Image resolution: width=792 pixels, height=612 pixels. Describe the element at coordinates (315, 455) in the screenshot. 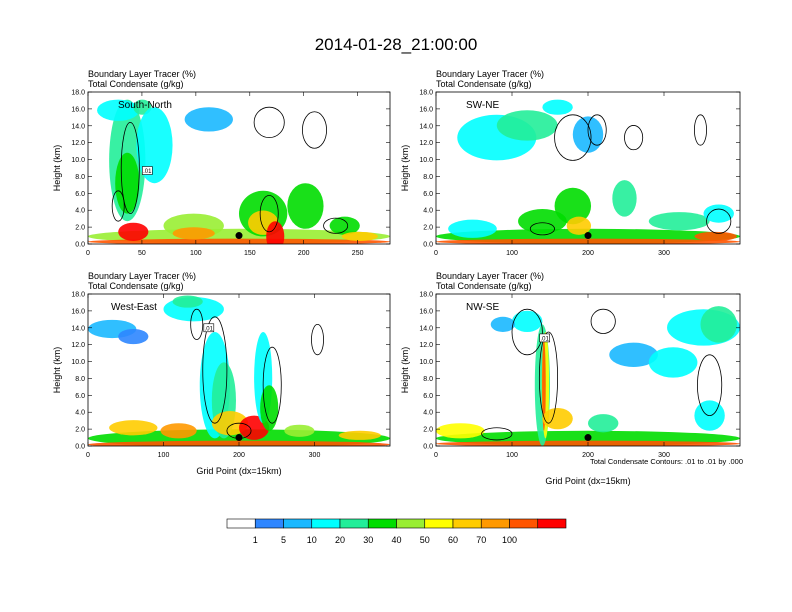

I see `x-tick-label: 300` at that location.